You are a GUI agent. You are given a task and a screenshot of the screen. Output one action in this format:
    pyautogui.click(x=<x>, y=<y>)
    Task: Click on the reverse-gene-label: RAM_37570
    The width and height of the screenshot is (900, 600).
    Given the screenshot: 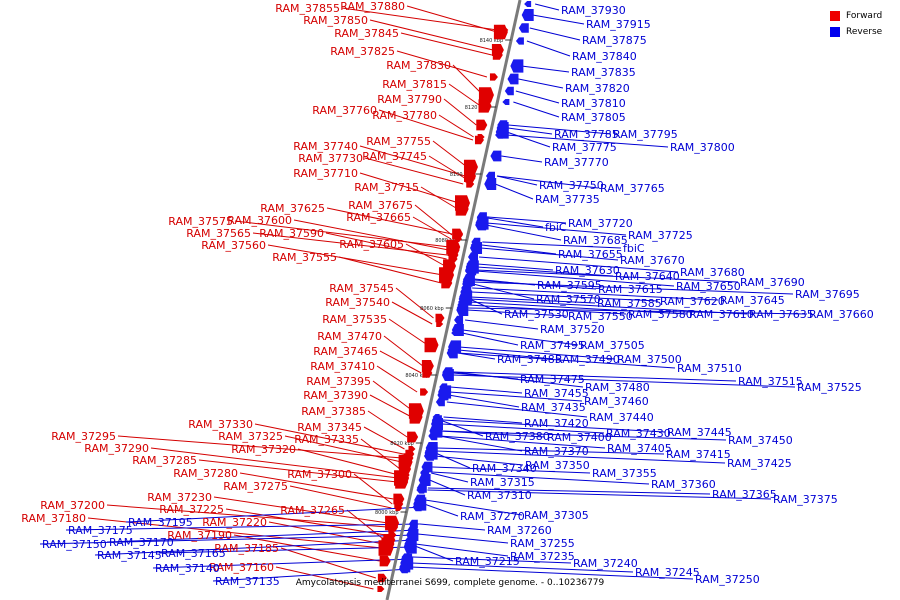 What is the action you would take?
    pyautogui.click(x=568, y=299)
    